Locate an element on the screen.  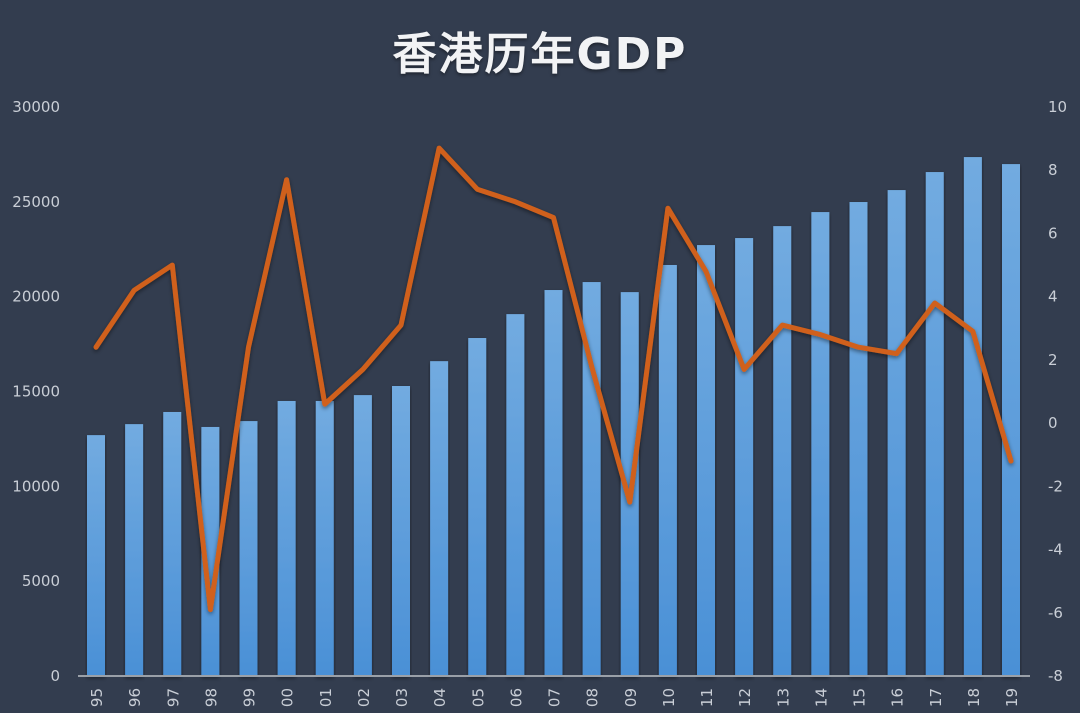
x-tick-label: 08 is located at coordinates (593, 697).